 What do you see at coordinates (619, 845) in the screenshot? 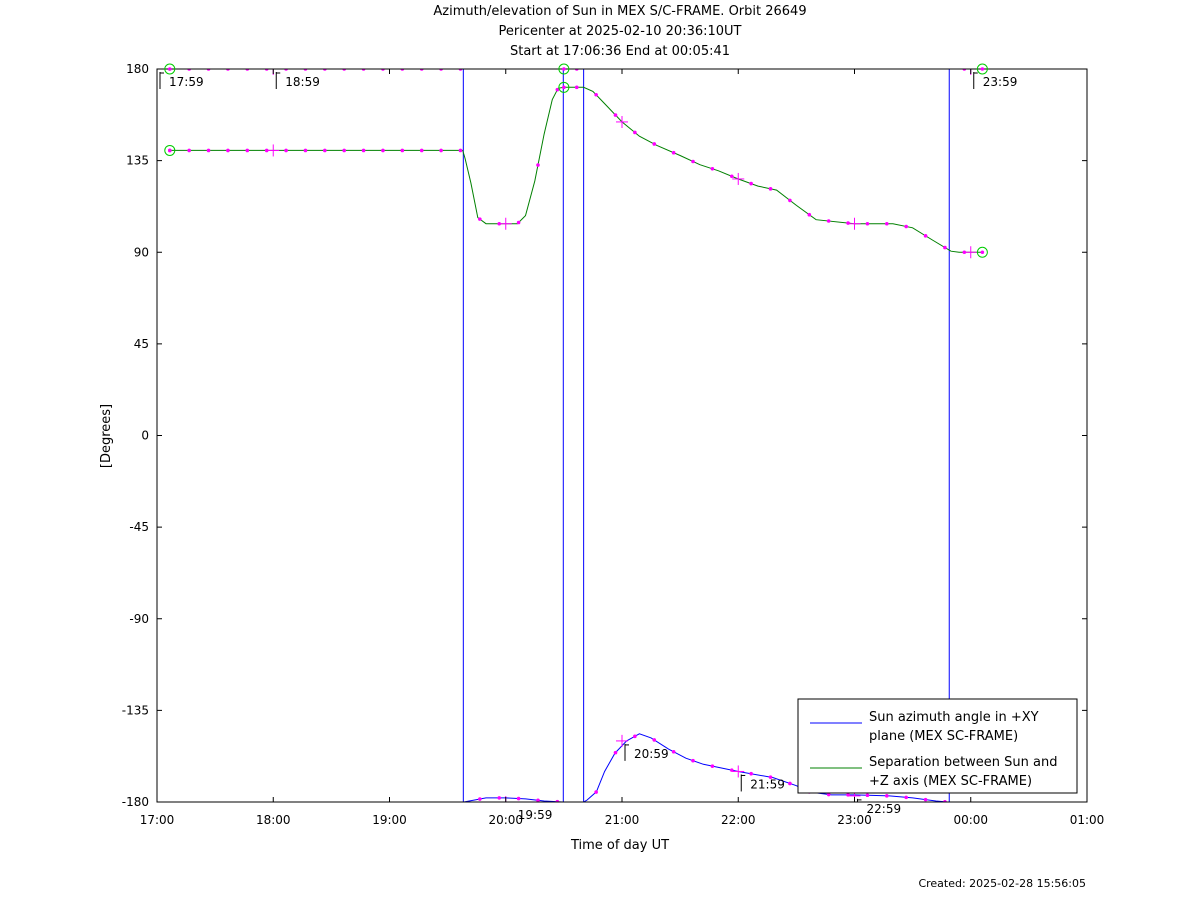
I see `x-axis-label: Time of day UT` at bounding box center [619, 845].